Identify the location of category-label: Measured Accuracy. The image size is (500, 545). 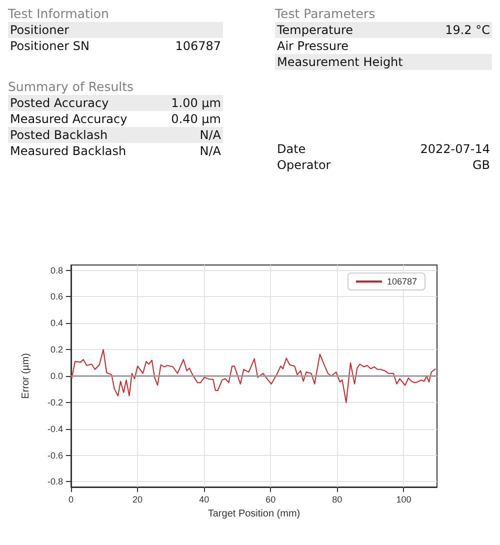
(69, 119).